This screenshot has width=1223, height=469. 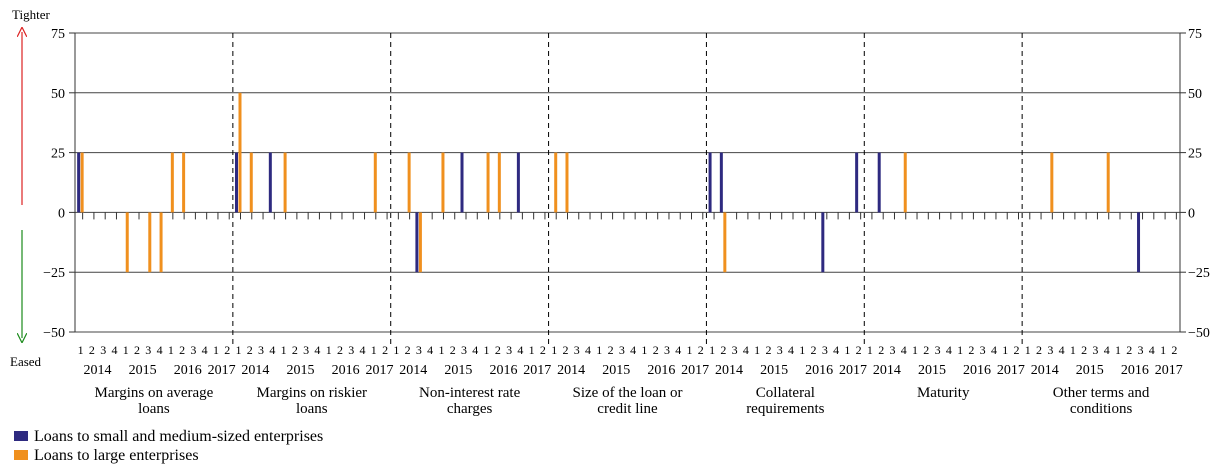 I want to click on legend-label: Loans to large enterprises, so click(x=116, y=455).